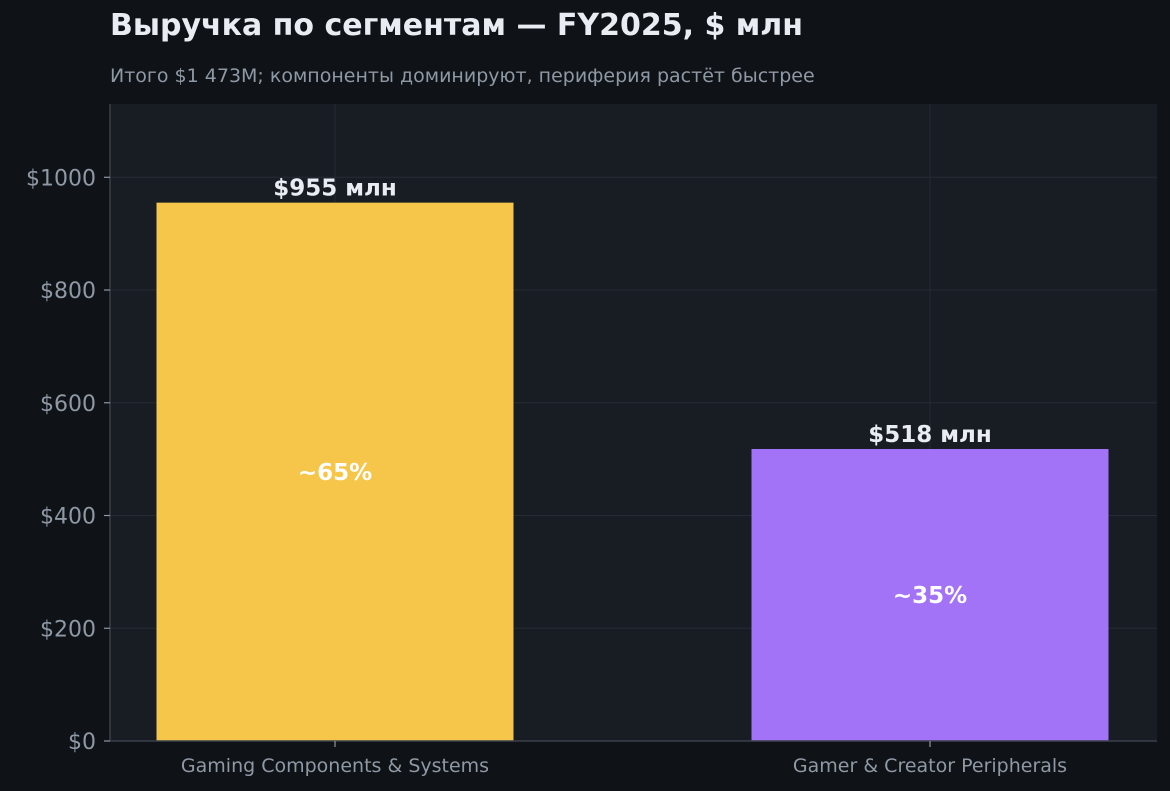 The image size is (1170, 791). Describe the element at coordinates (456, 25) in the screenshot. I see `chart-title: Выручка по сегментам — FY2025, $ млн` at that location.